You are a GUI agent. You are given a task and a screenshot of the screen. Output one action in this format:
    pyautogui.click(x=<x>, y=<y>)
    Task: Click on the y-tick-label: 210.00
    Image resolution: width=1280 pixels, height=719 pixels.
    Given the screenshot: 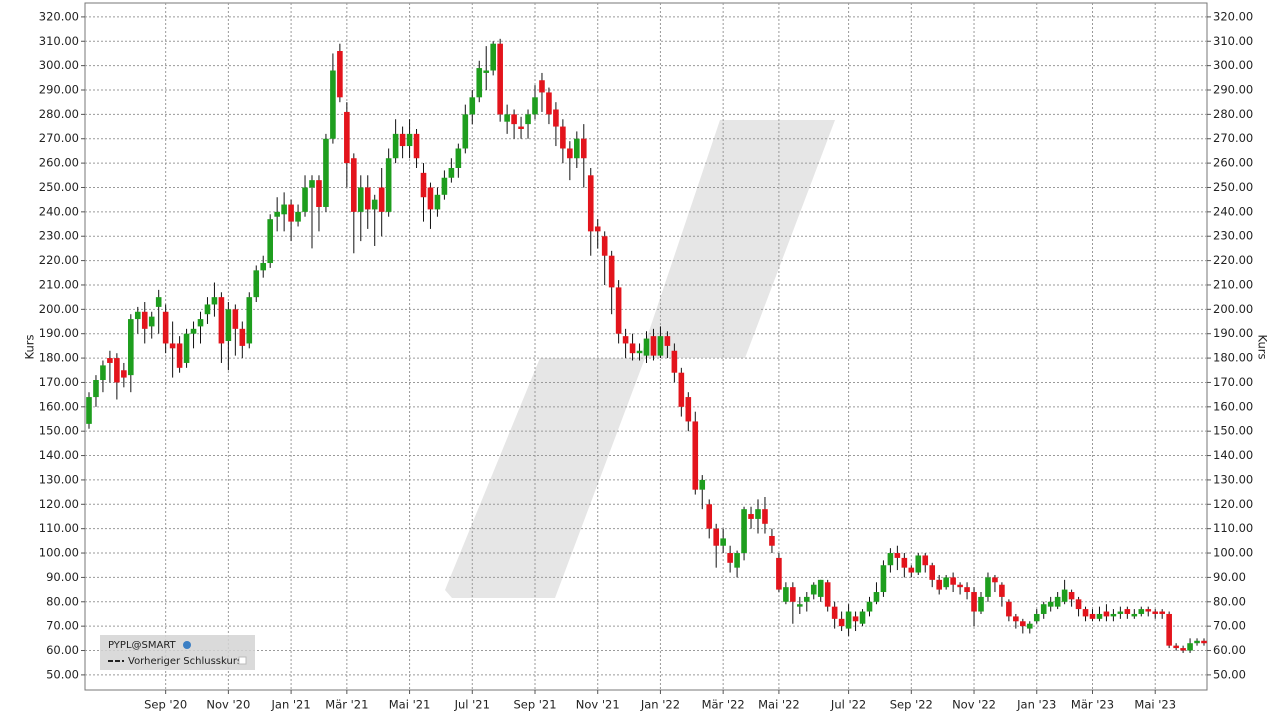 What is the action you would take?
    pyautogui.click(x=59, y=284)
    